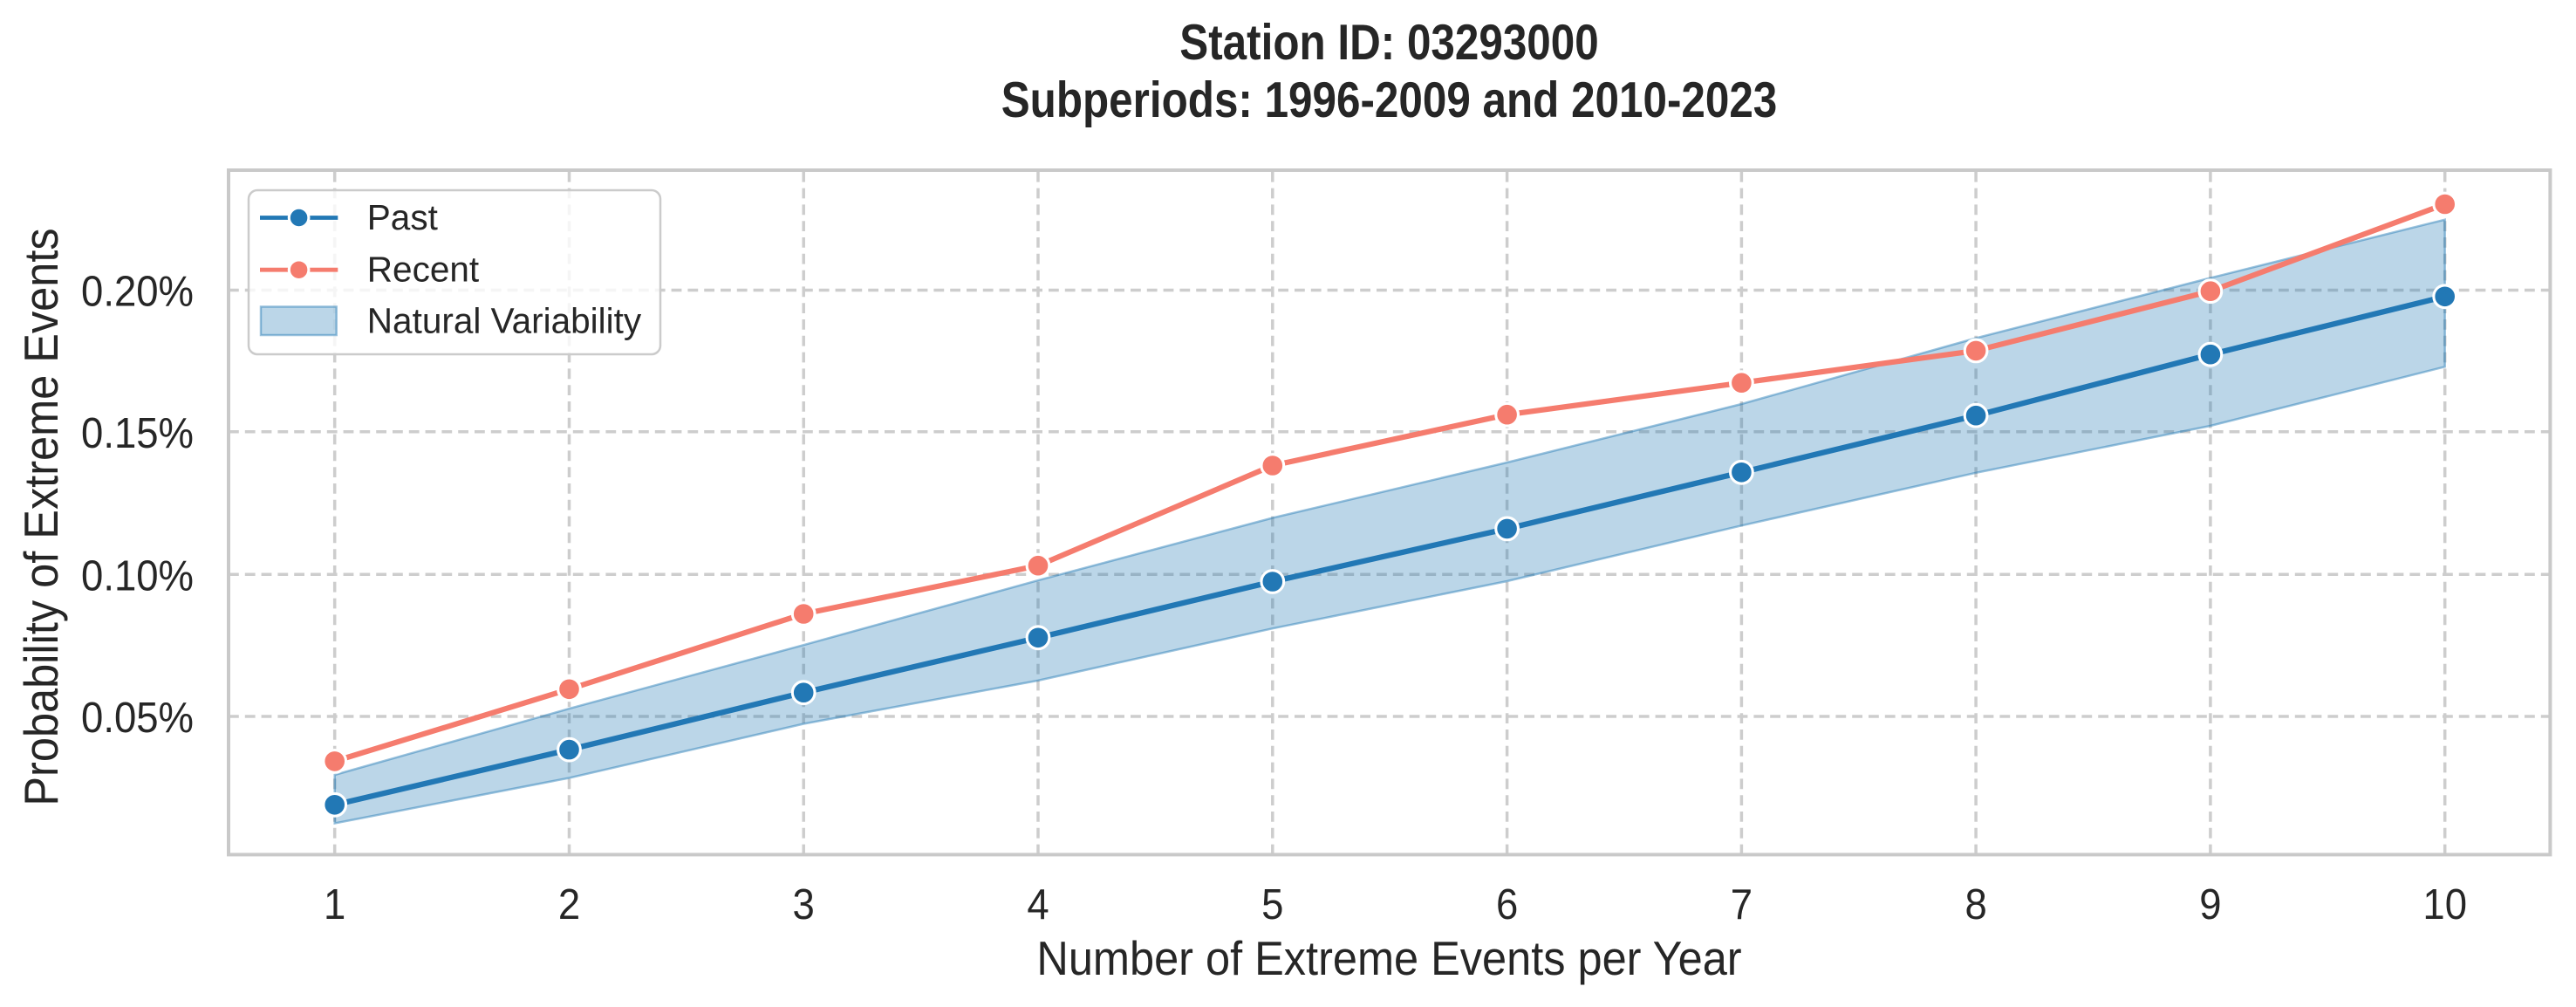 This screenshot has height=1007, width=2576. I want to click on svg-text: 0.15%, so click(137, 433).